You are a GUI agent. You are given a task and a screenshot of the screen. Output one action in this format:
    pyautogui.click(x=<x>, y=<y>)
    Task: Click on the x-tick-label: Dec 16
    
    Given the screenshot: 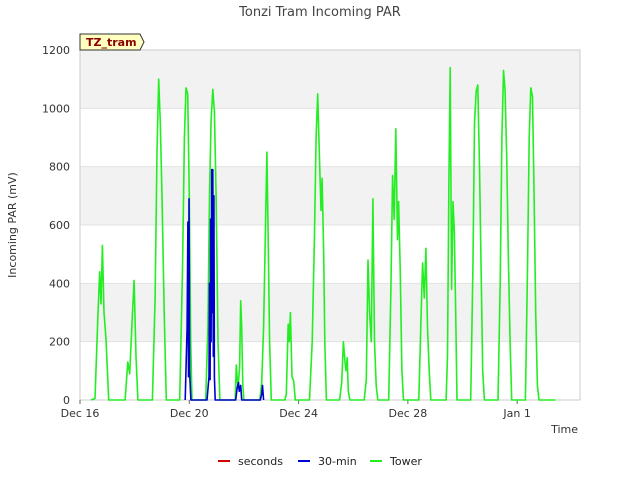 What is the action you would take?
    pyautogui.click(x=80, y=413)
    